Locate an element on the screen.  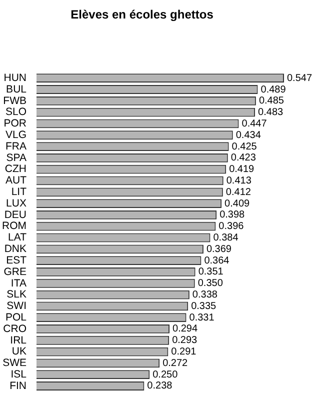
data-label: 0.351 is located at coordinates (211, 272).